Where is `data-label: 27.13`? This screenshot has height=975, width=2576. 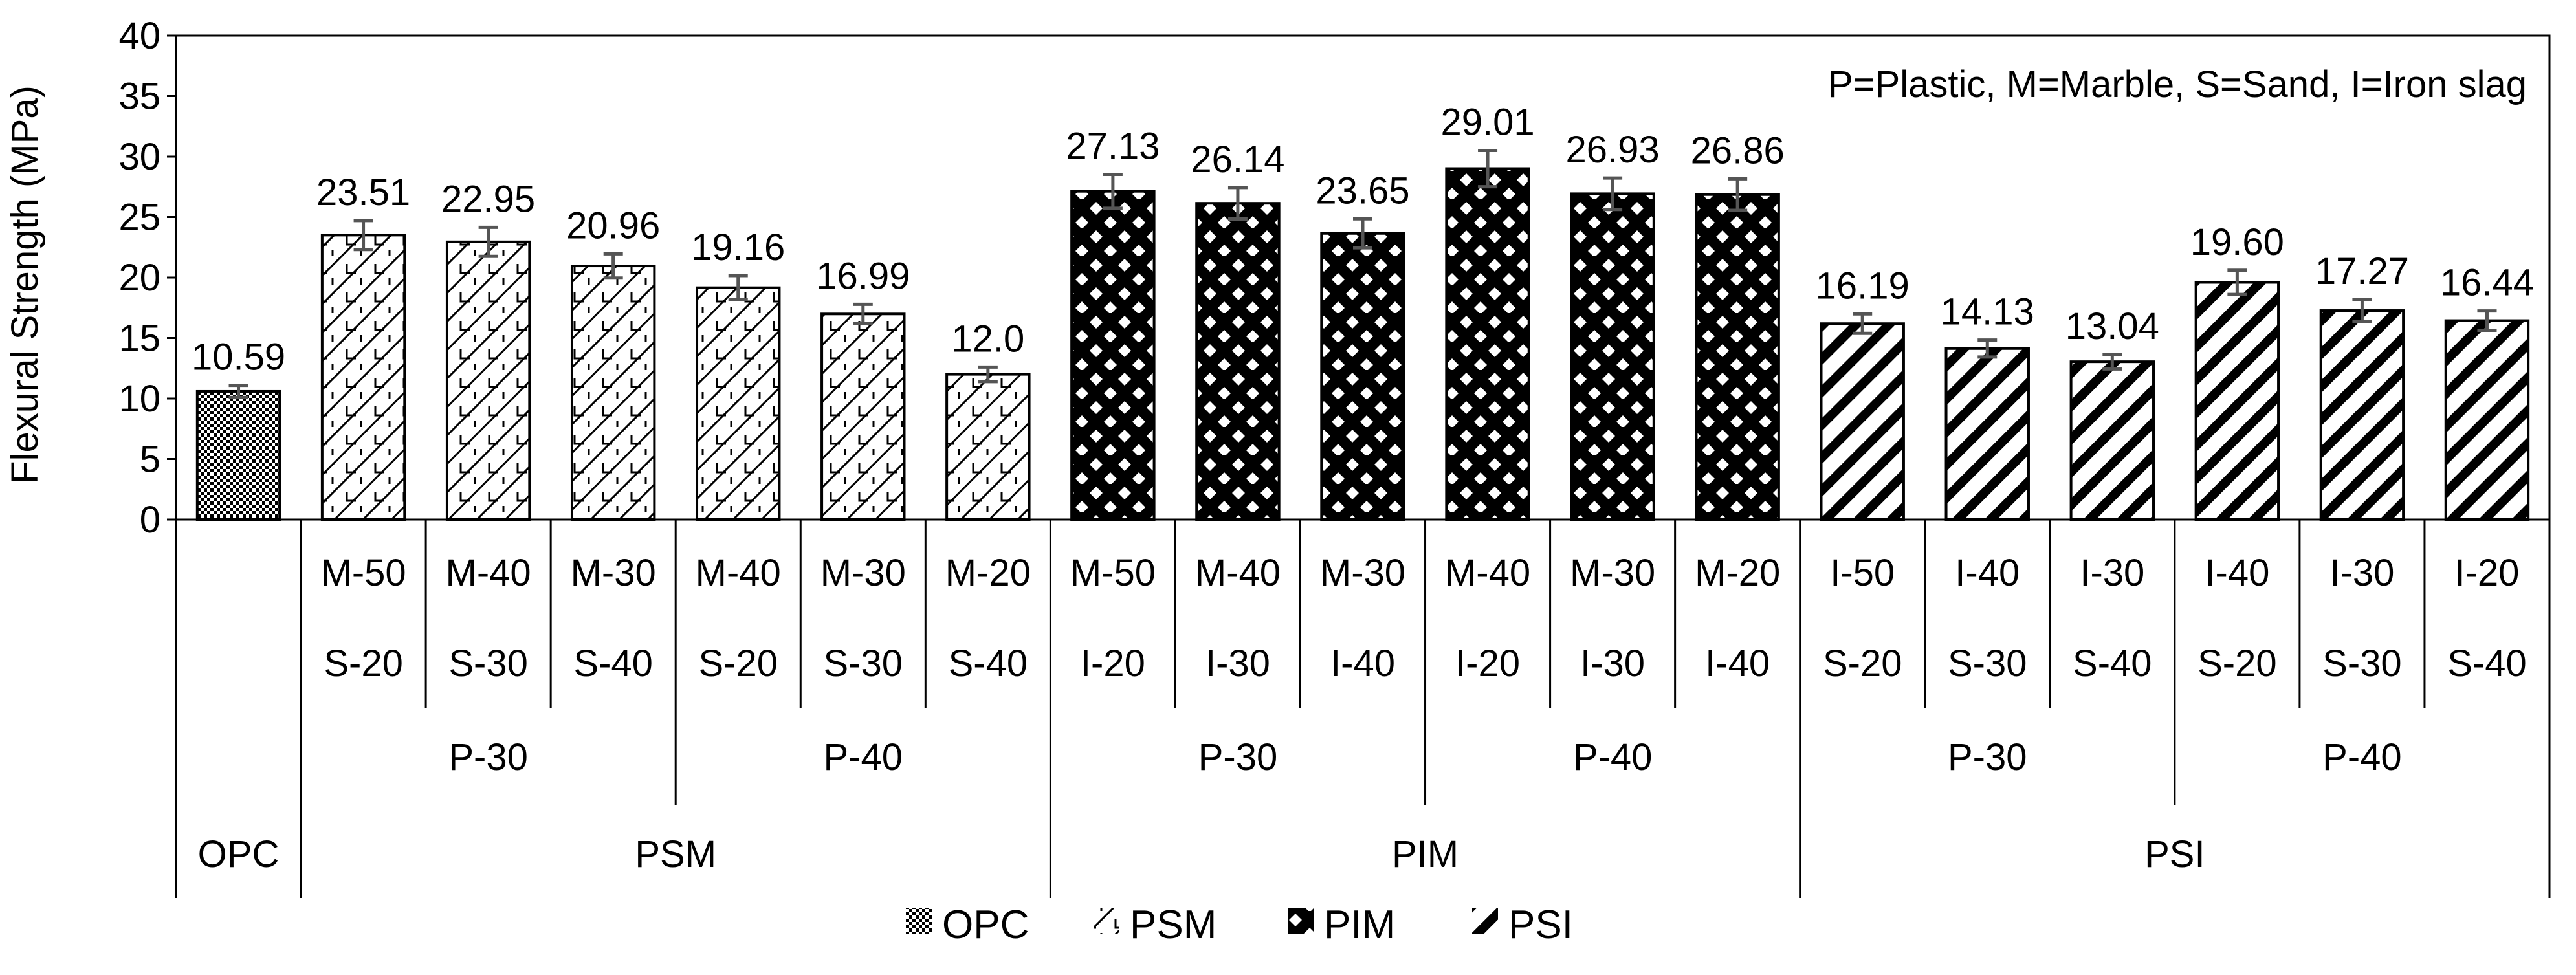
data-label: 27.13 is located at coordinates (1113, 146).